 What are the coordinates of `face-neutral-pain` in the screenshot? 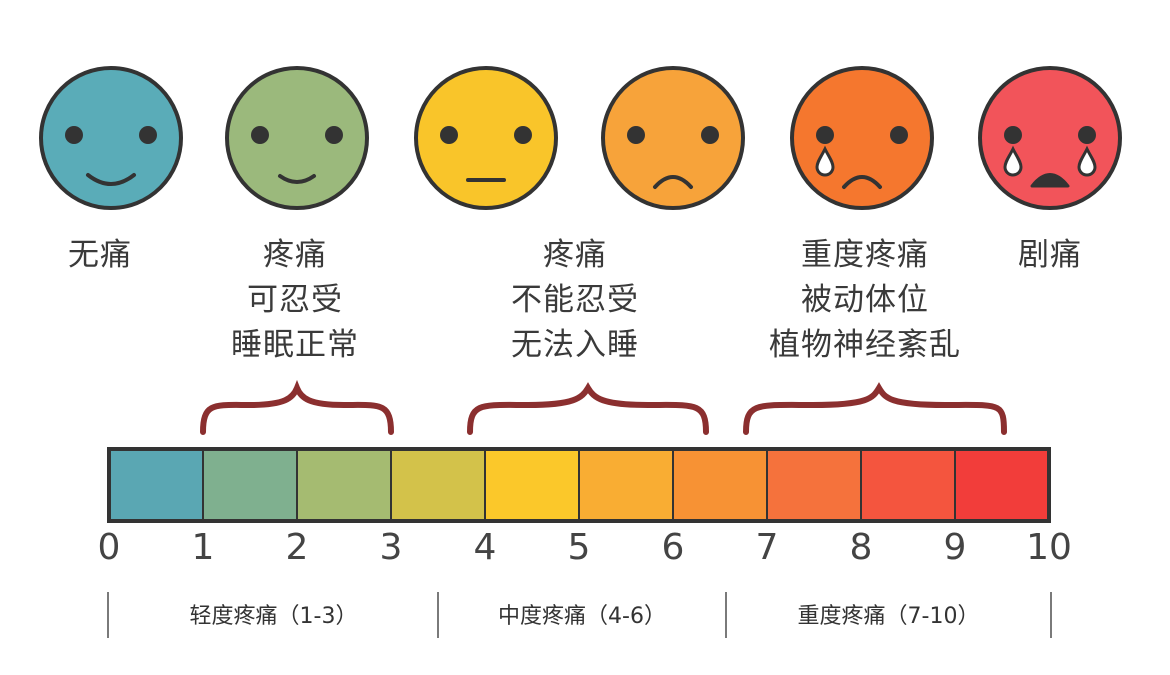 It's located at (486, 138).